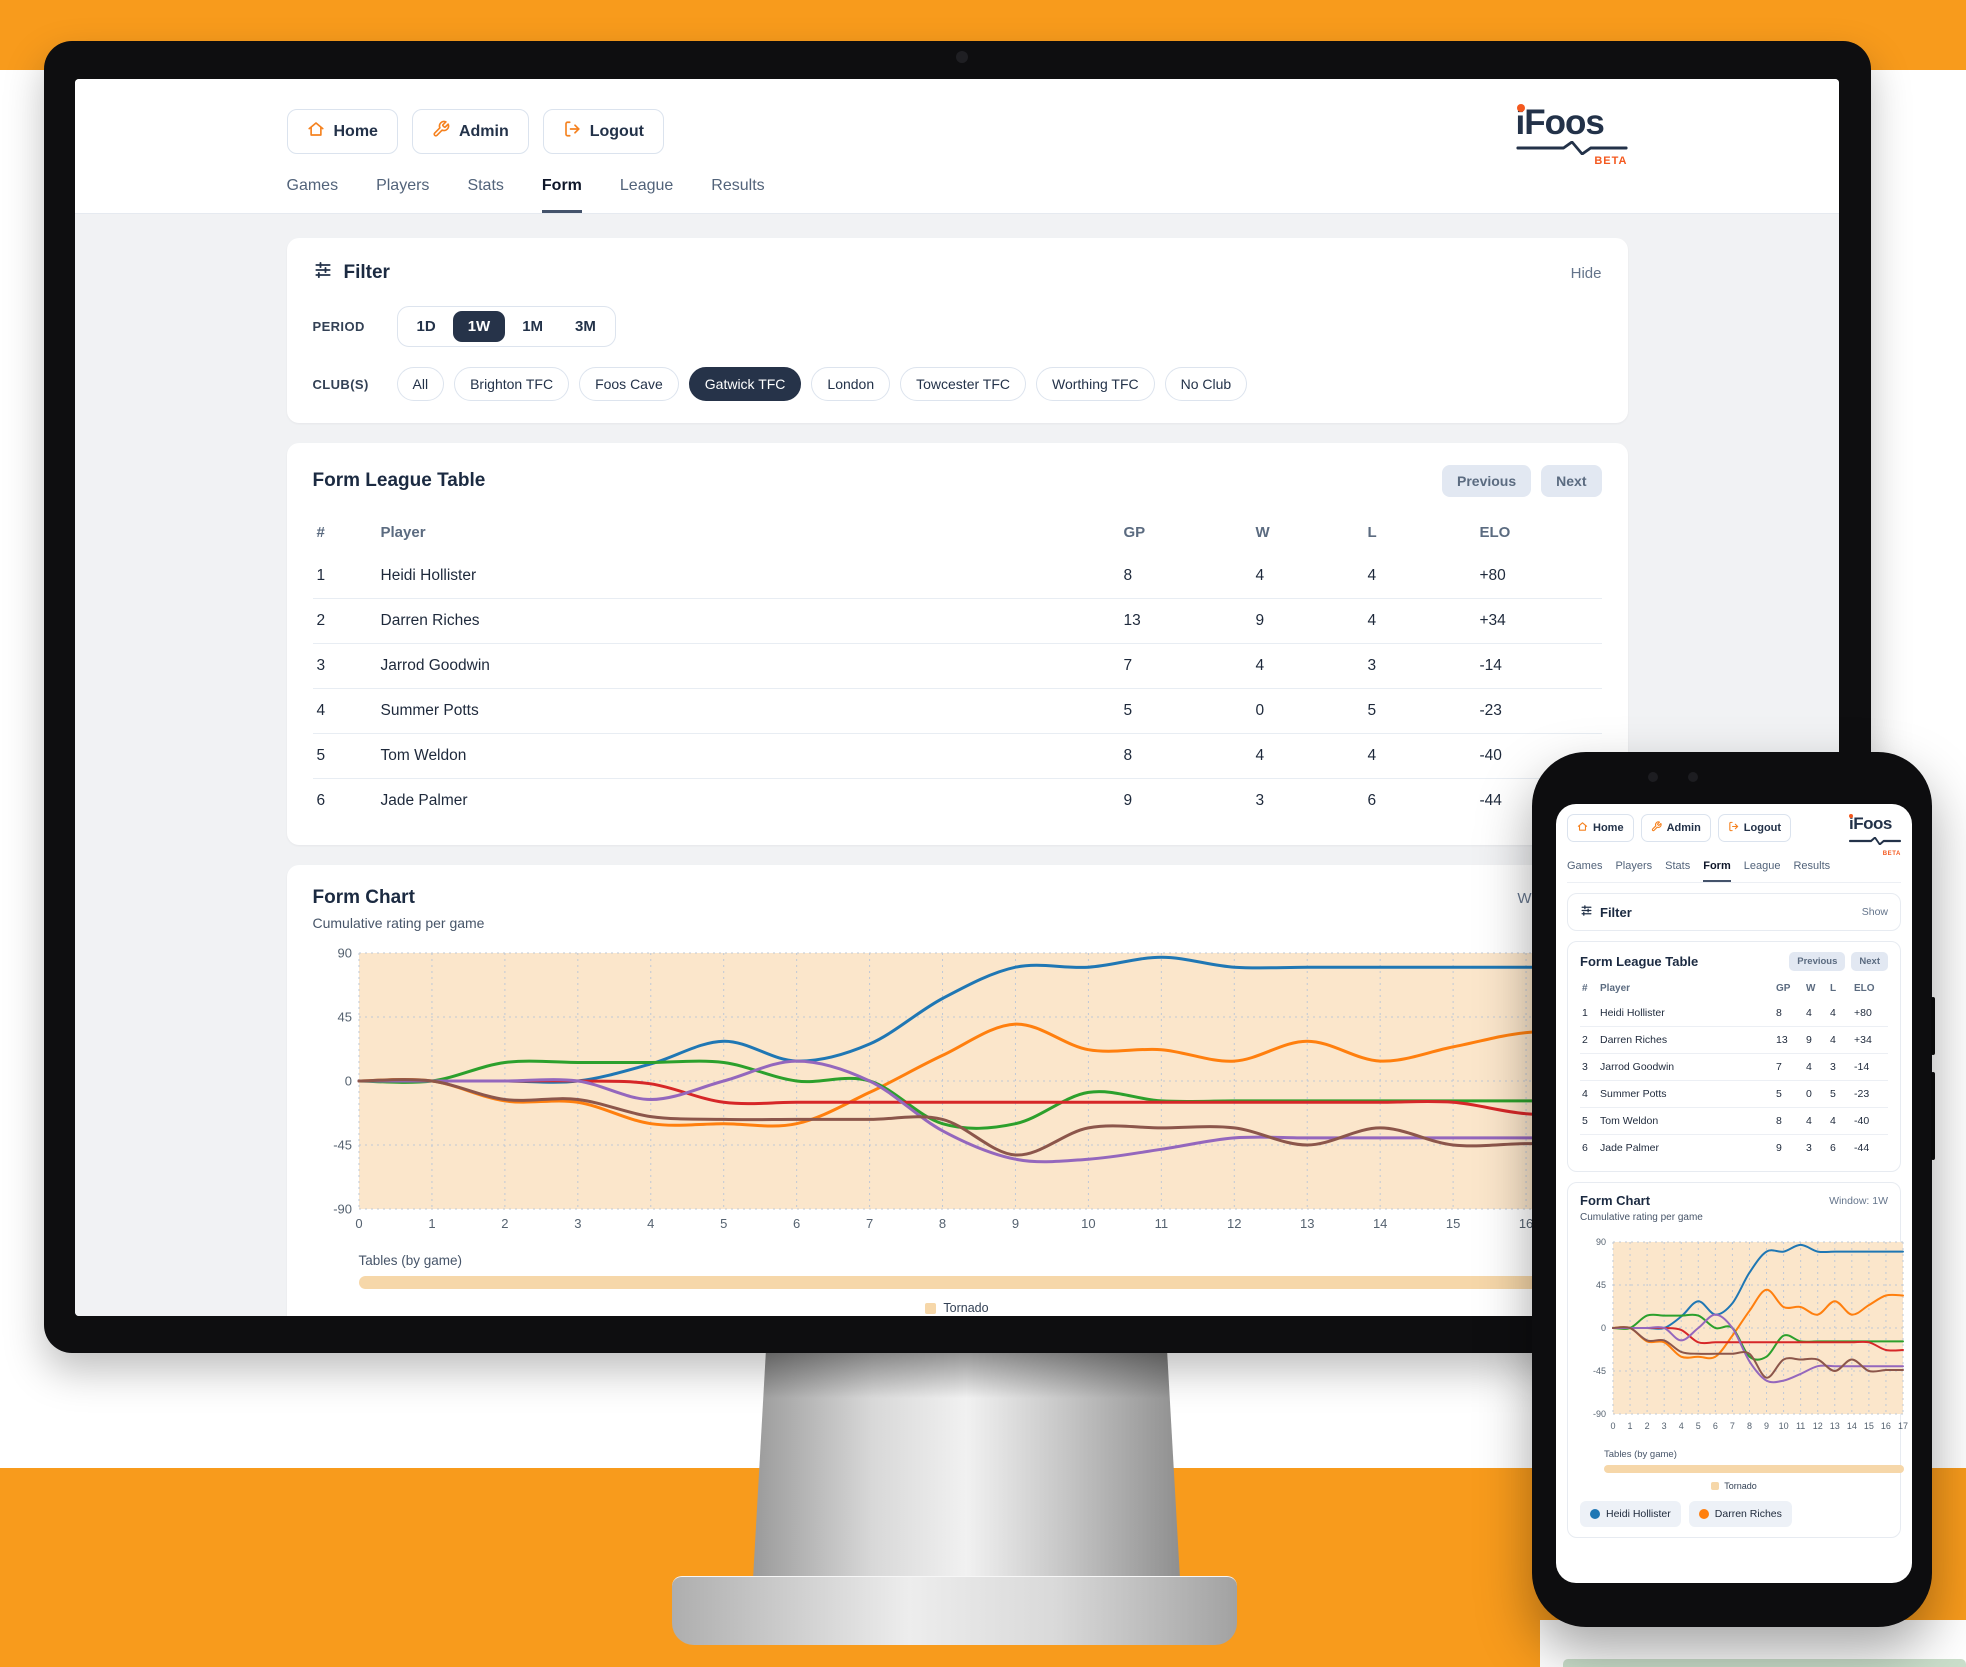 The height and width of the screenshot is (1667, 1966). What do you see at coordinates (1419, 666) in the screenshot?
I see `l-cell: 3` at bounding box center [1419, 666].